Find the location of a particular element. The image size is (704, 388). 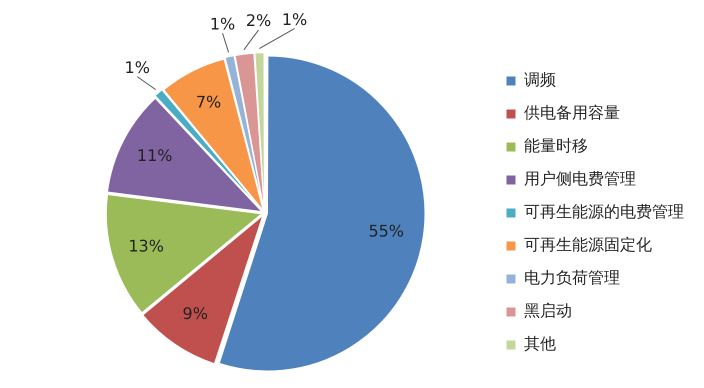

data-label: 55% is located at coordinates (386, 230).